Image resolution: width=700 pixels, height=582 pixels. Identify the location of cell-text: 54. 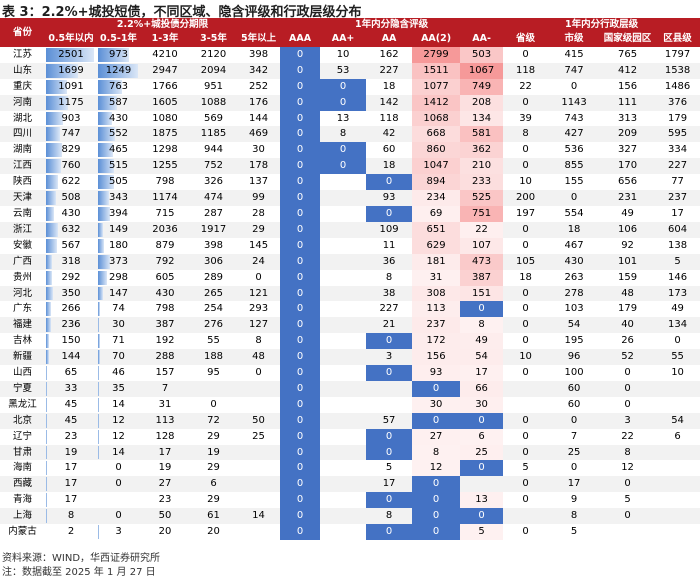
(481, 357).